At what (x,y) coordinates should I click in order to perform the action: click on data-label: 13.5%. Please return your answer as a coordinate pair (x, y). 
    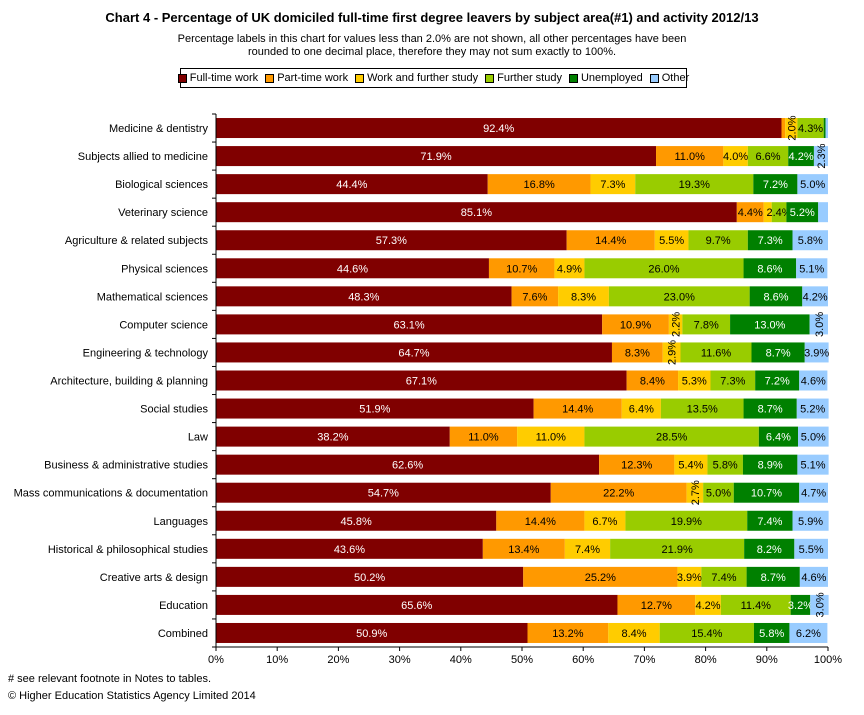
    Looking at the image, I should click on (702, 410).